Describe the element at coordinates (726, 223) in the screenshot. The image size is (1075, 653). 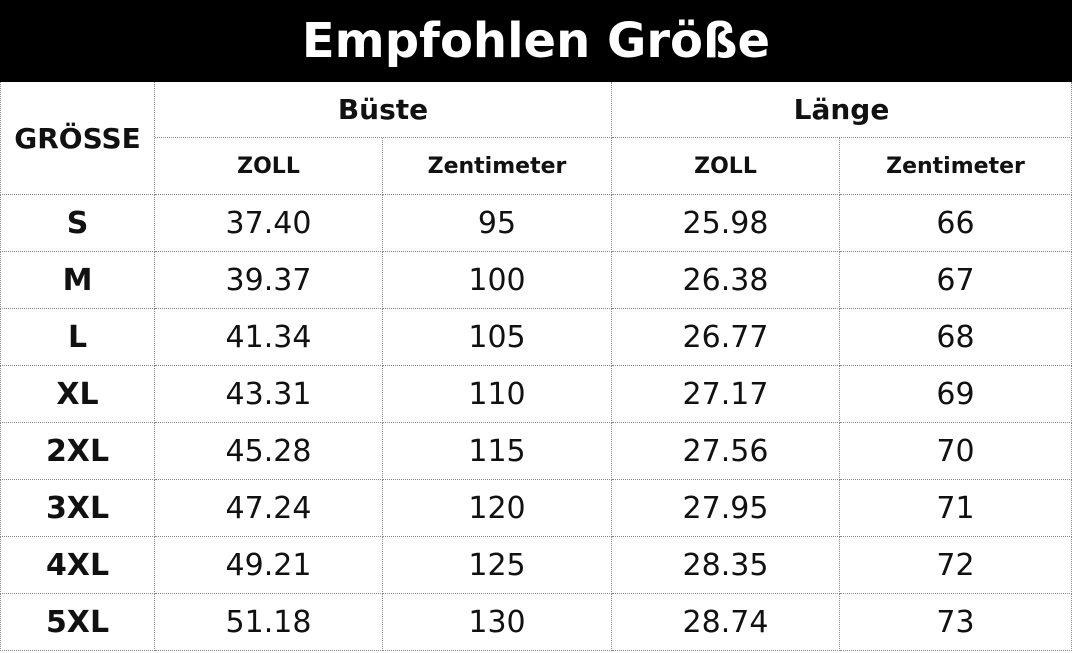
I see `value: 25.98` at that location.